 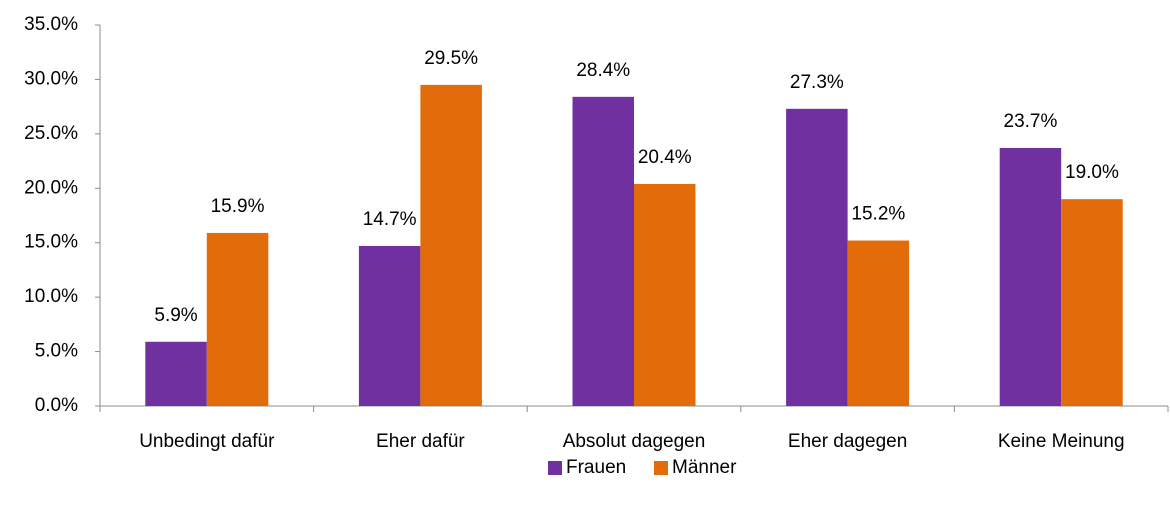 I want to click on x-tick-label: Eher dagegen, so click(x=847, y=441).